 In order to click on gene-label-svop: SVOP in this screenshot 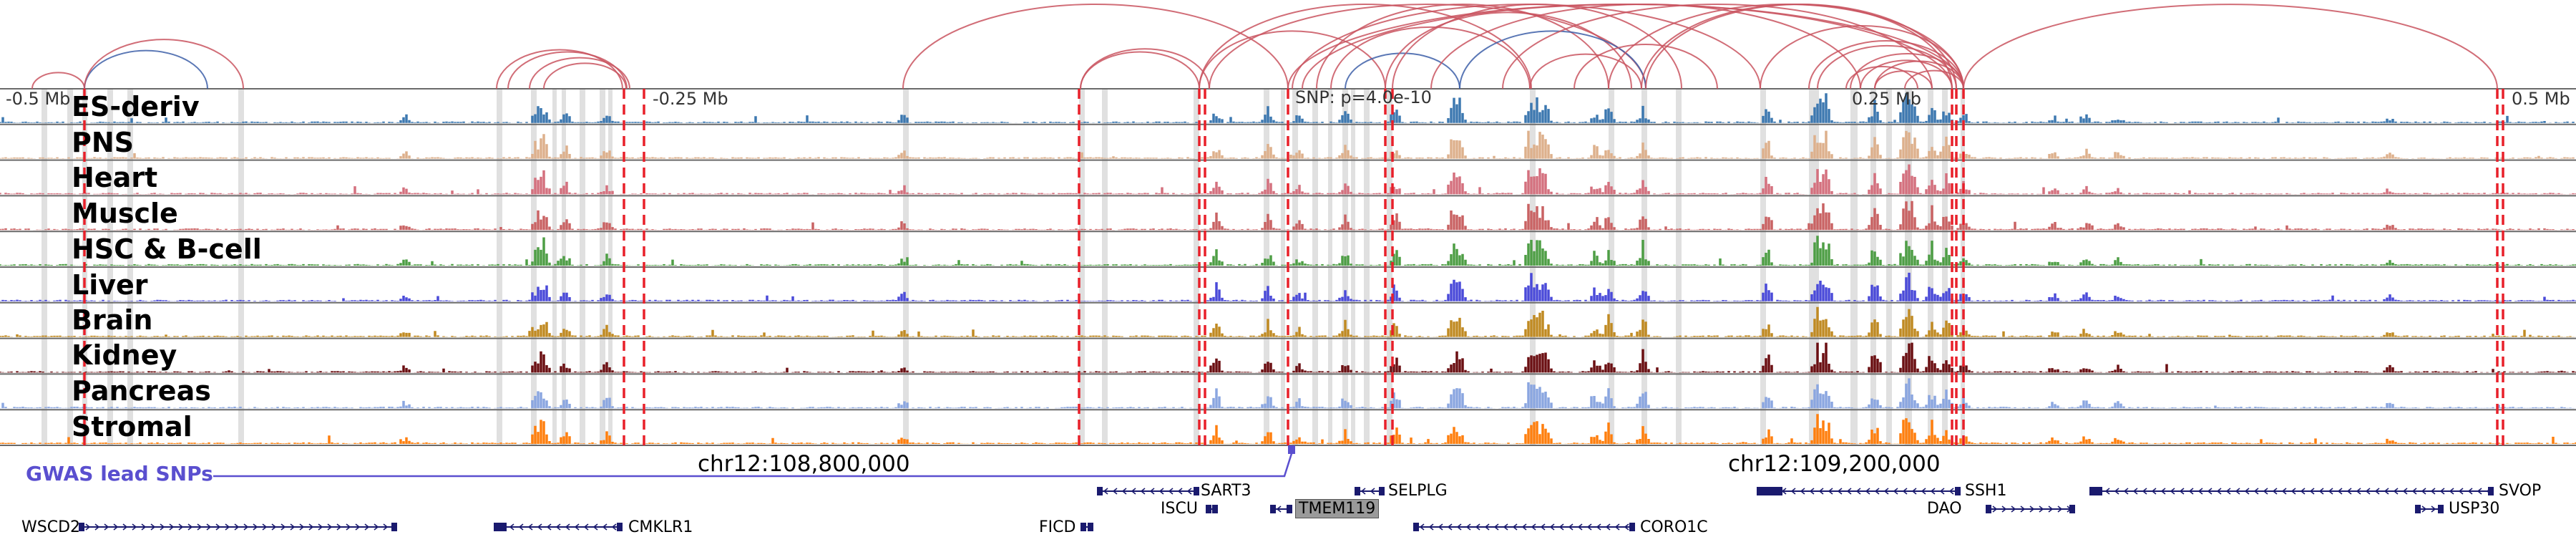, I will do `click(2520, 491)`.